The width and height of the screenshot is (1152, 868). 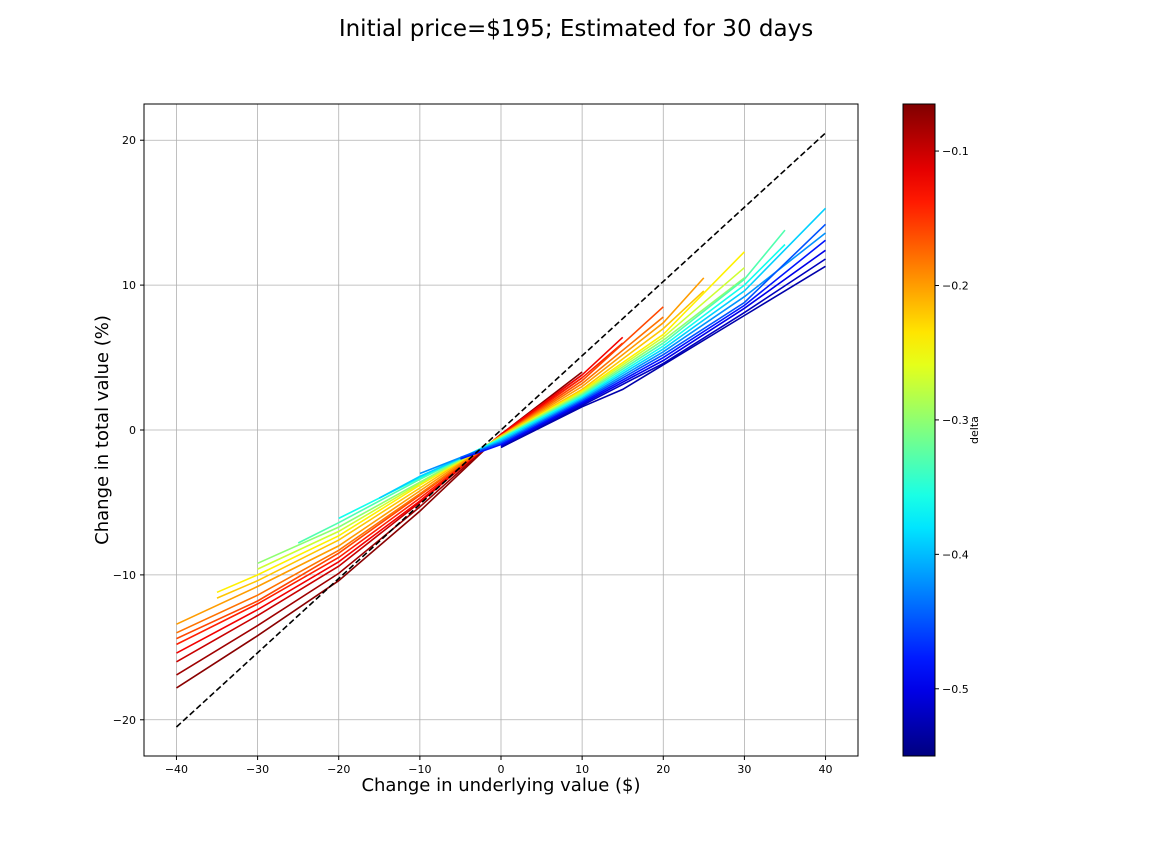 What do you see at coordinates (102, 430) in the screenshot?
I see `y-axis-label: Change in total value (%)` at bounding box center [102, 430].